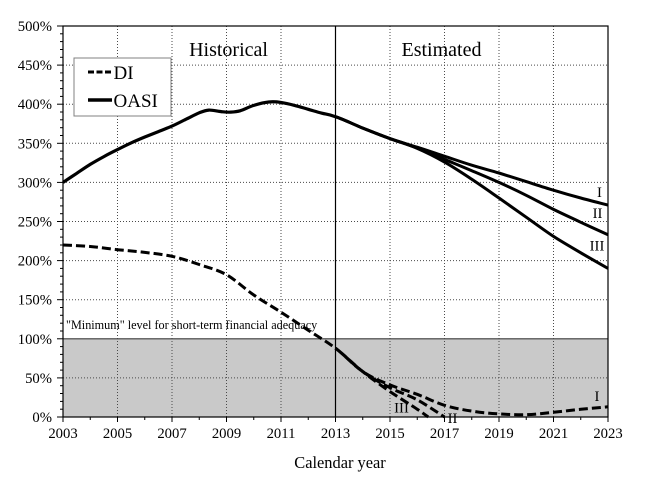 Image resolution: width=648 pixels, height=504 pixels. What do you see at coordinates (35, 66) in the screenshot?
I see `svg-text: 450%` at bounding box center [35, 66].